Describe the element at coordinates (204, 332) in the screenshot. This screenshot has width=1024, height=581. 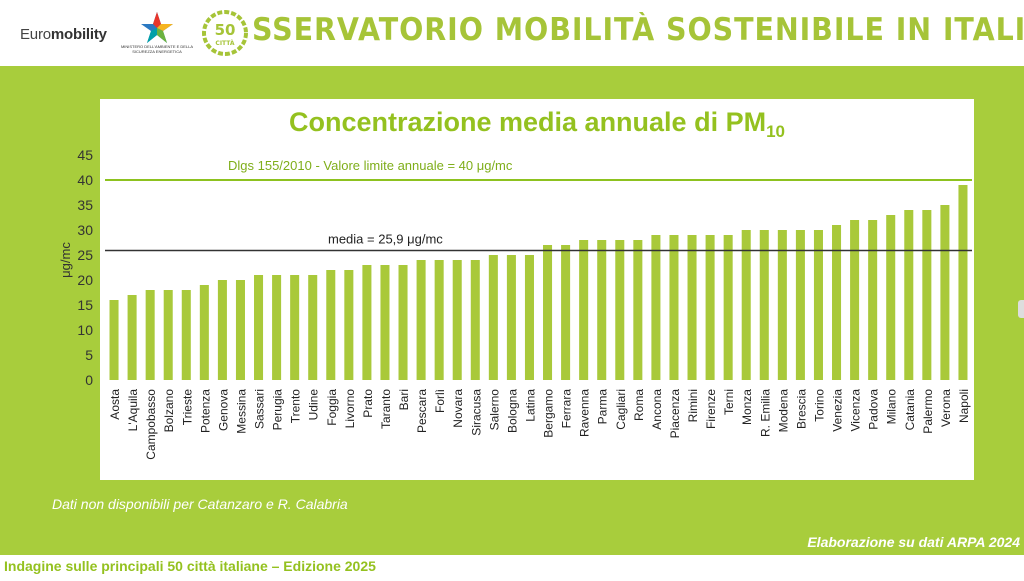
I see `bar-potenza` at that location.